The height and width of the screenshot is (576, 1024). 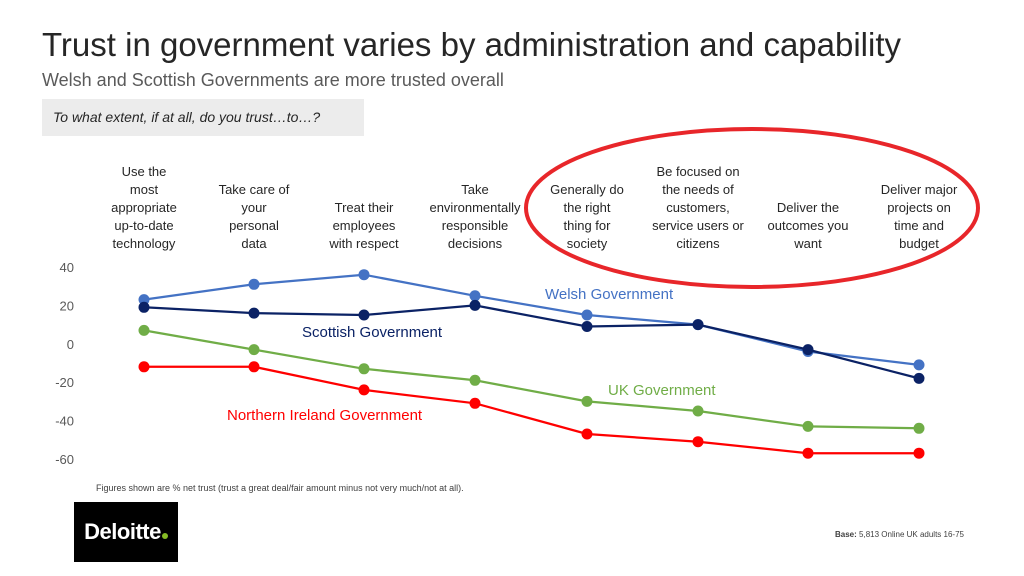 What do you see at coordinates (164, 536) in the screenshot?
I see `logo-dot` at bounding box center [164, 536].